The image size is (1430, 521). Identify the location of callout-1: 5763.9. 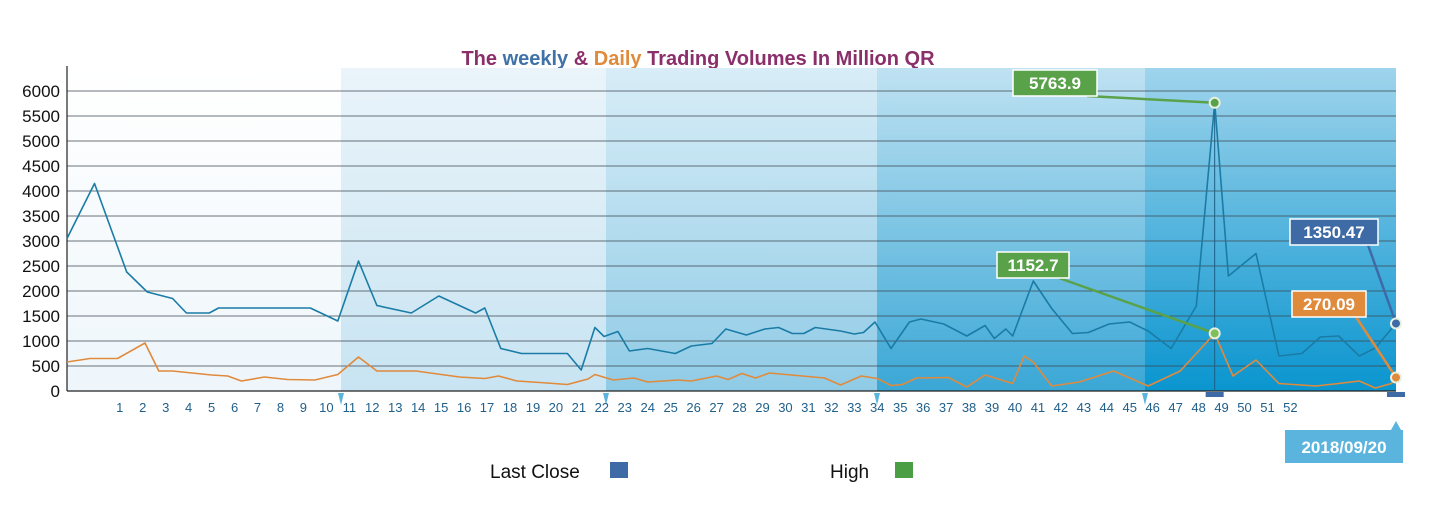
(1116, 89).